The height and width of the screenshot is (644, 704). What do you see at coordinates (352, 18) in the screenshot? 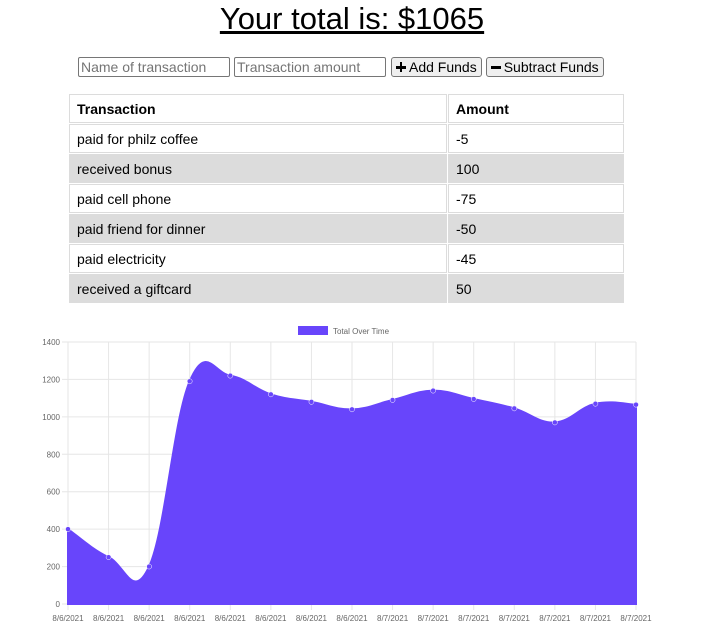
I see `total-heading: Your total is: $1065` at bounding box center [352, 18].